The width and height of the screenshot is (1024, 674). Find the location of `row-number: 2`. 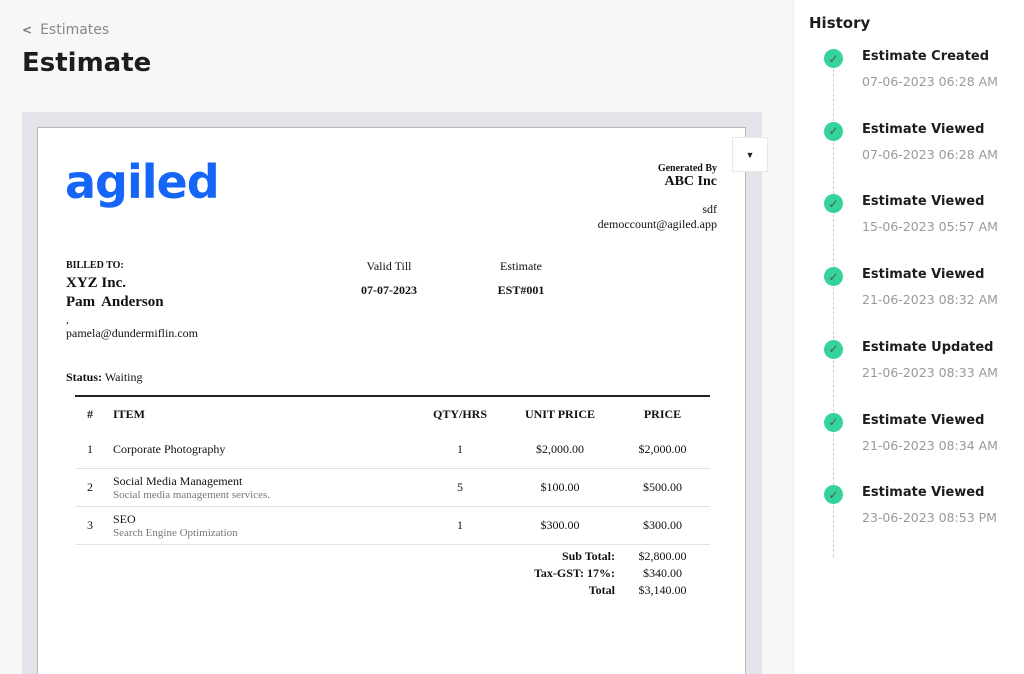

row-number: 2 is located at coordinates (90, 487).